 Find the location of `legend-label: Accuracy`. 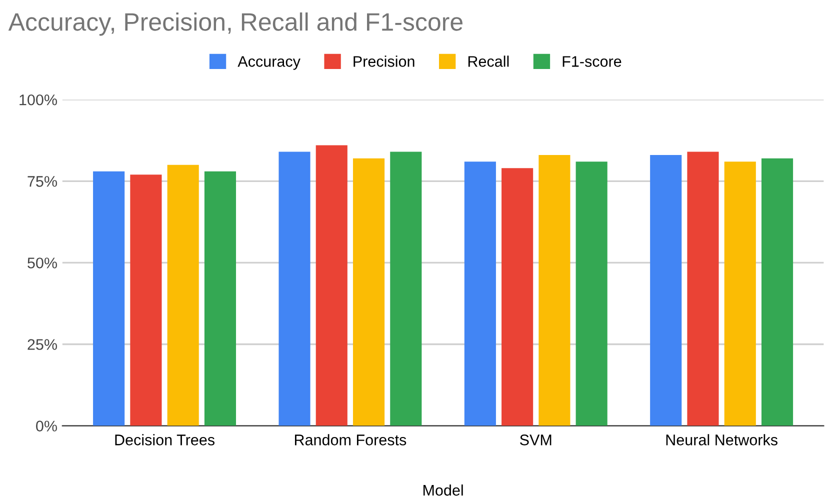

legend-label: Accuracy is located at coordinates (269, 63).